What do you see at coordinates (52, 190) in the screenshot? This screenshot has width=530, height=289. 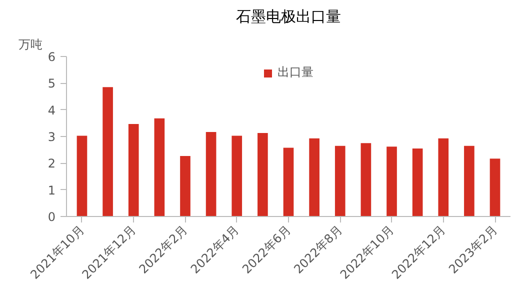 I see `y-tick-label: 1` at bounding box center [52, 190].